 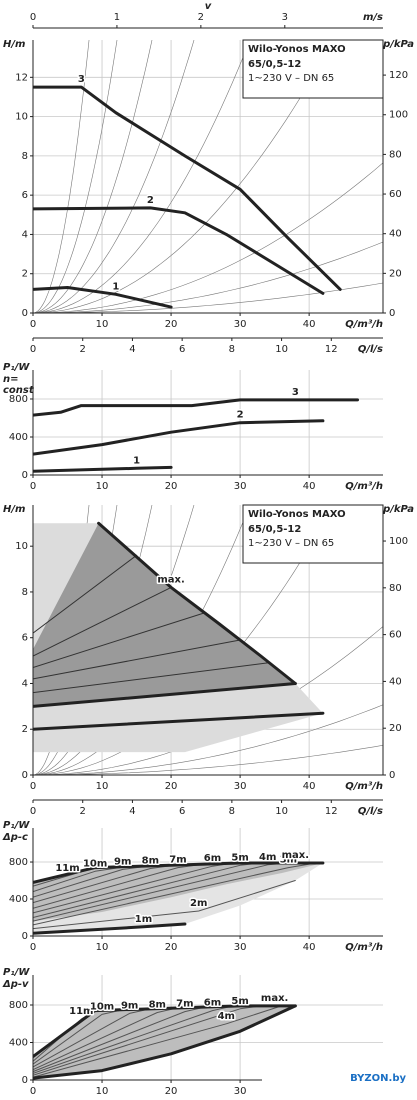 I want to click on series-label: 11m, so click(x=81, y=1011).